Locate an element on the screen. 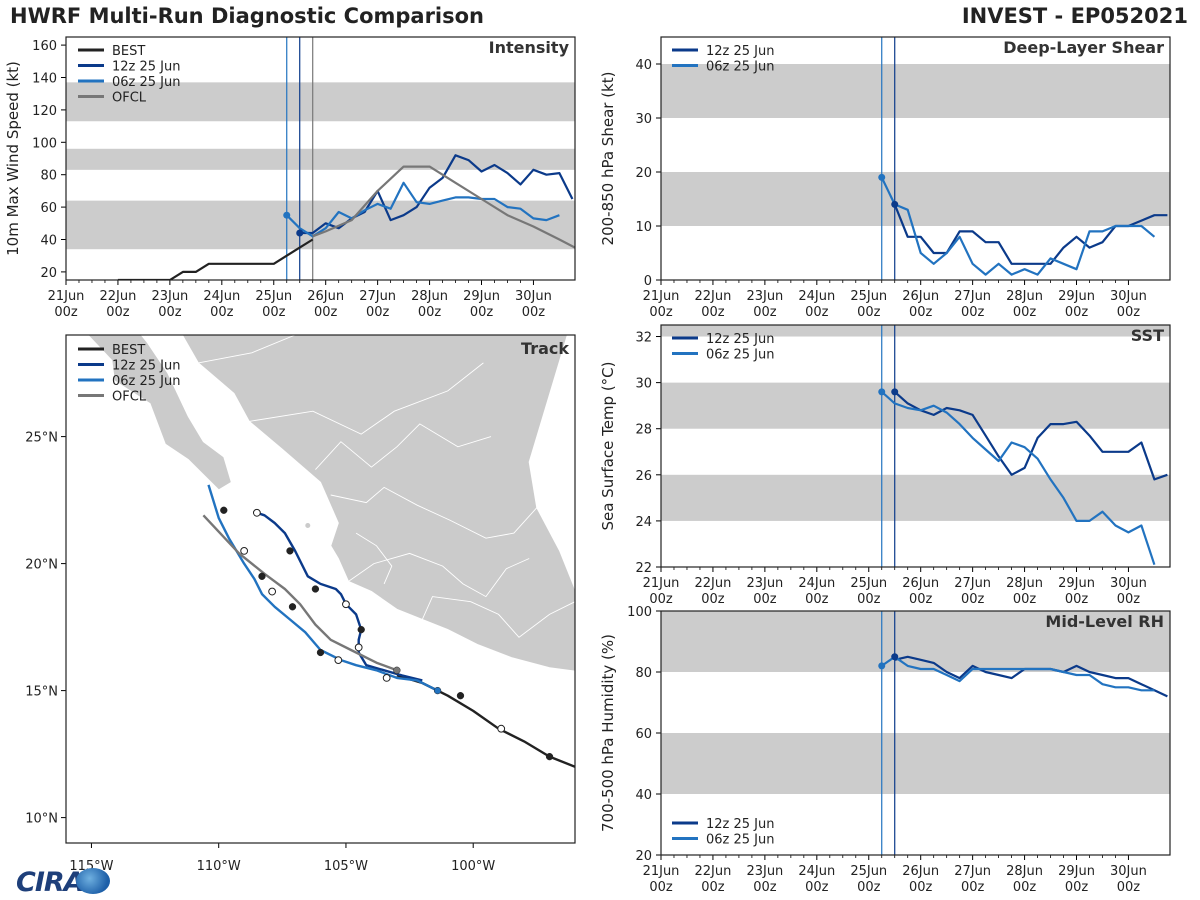  intensity-series-run06z is located at coordinates (422, 209).